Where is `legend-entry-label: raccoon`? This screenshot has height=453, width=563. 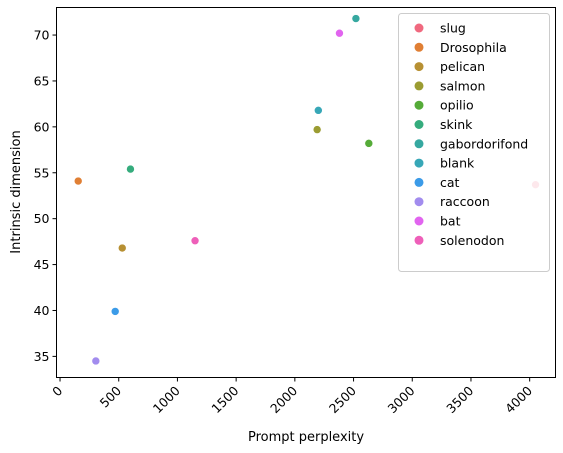 legend-entry-label: raccoon is located at coordinates (465, 201).